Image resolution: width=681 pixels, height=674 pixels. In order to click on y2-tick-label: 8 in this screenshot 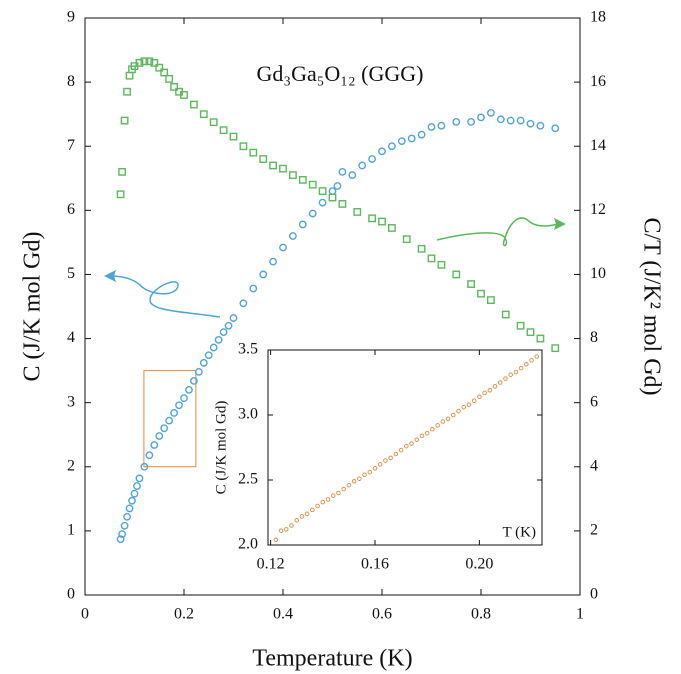, I will do `click(594, 337)`.